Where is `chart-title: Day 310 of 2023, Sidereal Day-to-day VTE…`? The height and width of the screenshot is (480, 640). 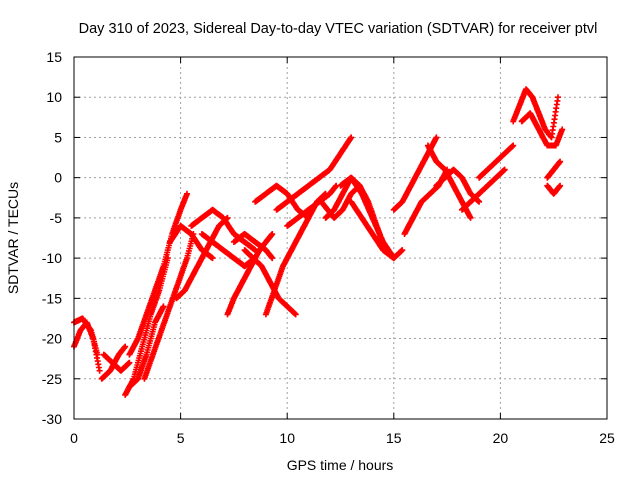 chart-title: Day 310 of 2023, Sidereal Day-to-day VTE… is located at coordinates (338, 29).